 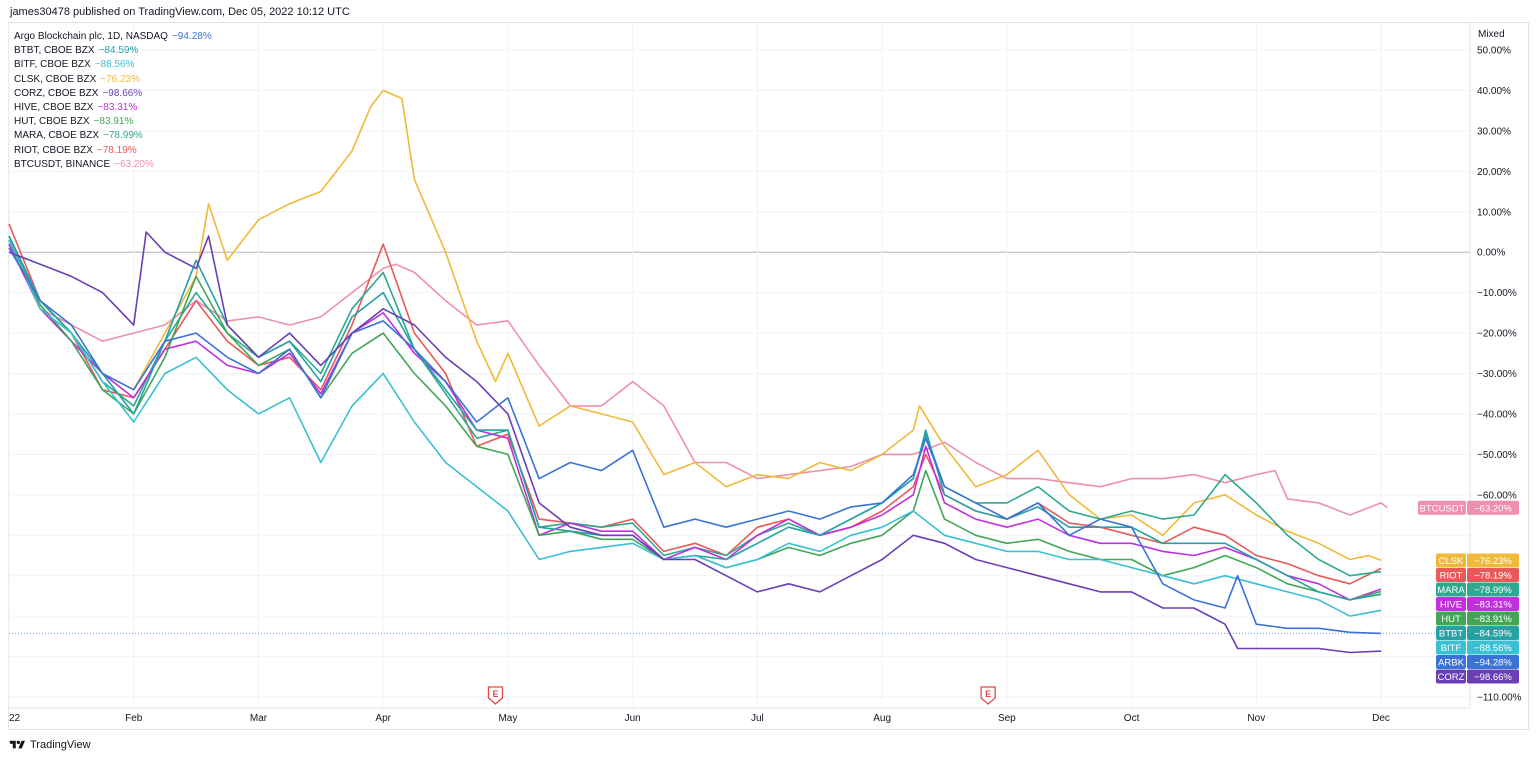 What do you see at coordinates (1494, 51) in the screenshot?
I see `y-tick-label: 50.00%` at bounding box center [1494, 51].